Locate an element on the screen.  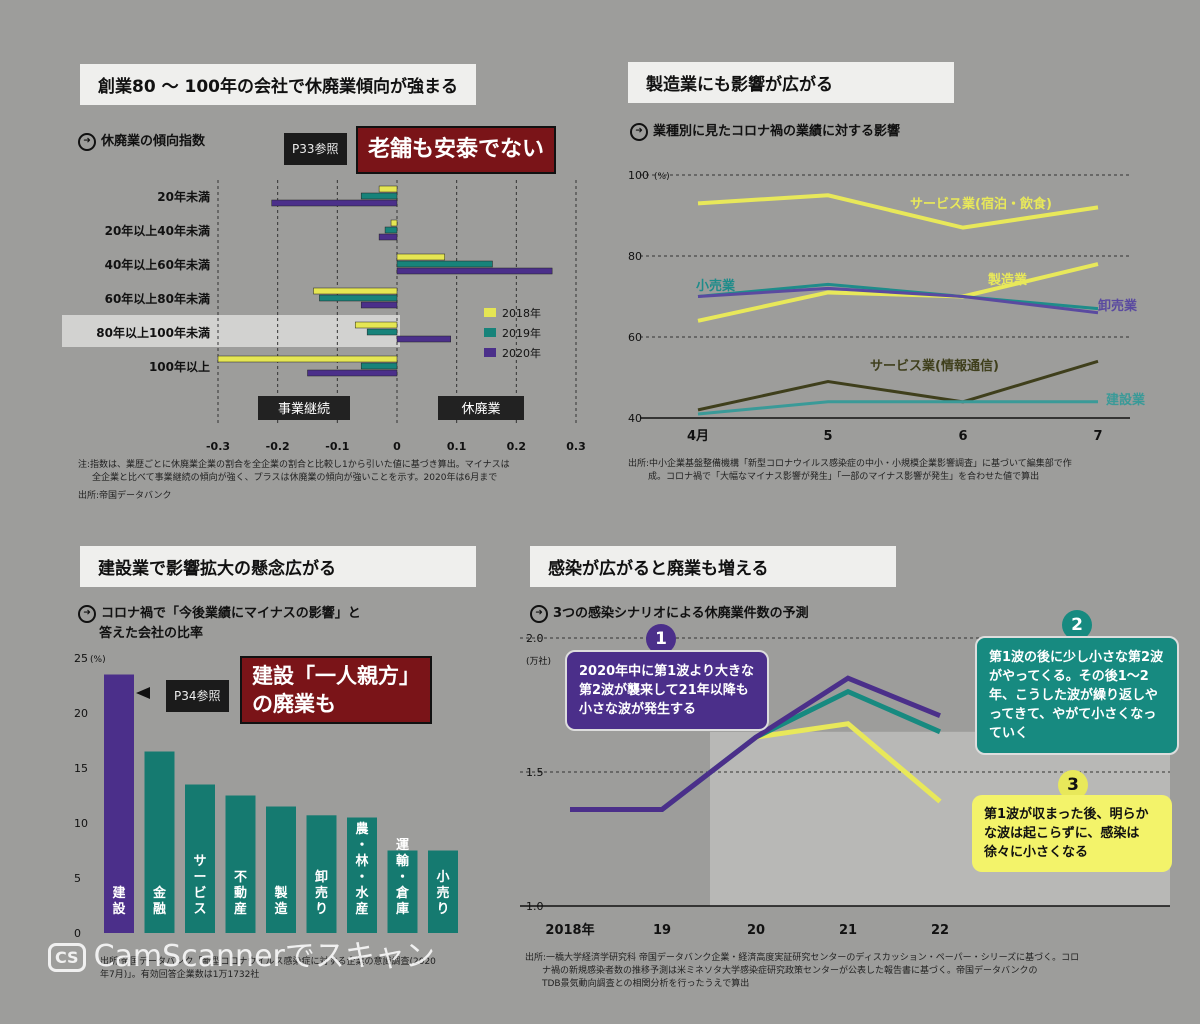
y-tick-label: 5 is located at coordinates (77, 878).